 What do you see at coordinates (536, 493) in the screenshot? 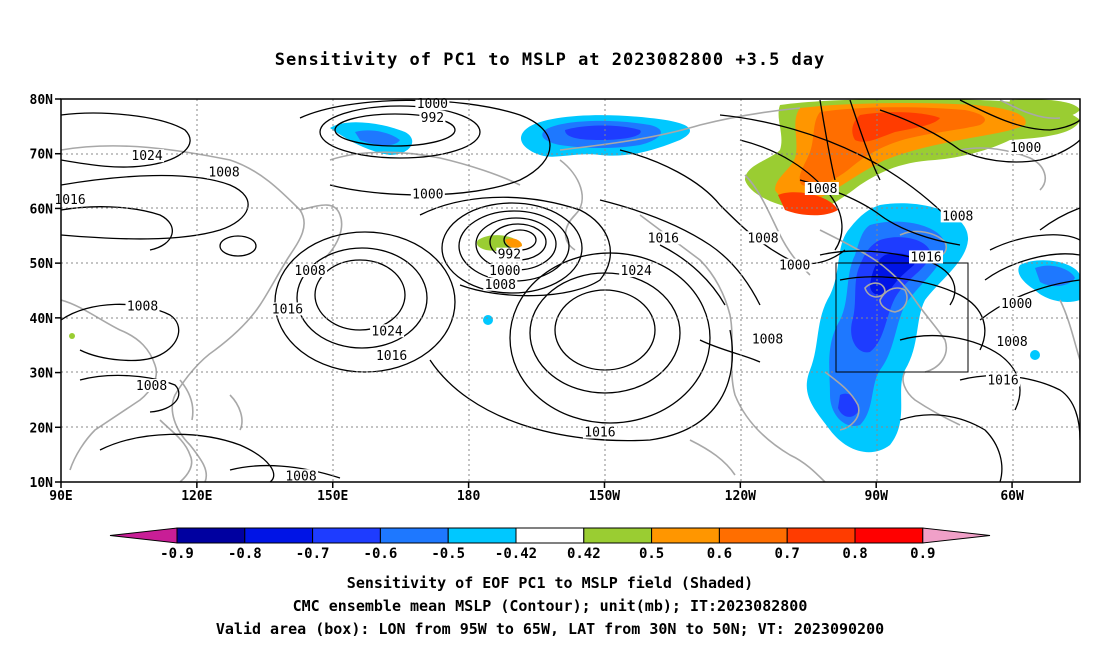
I see `longitude-axis: 90E 120E 150E 180 150W 120W 90W 60W` at bounding box center [536, 493].